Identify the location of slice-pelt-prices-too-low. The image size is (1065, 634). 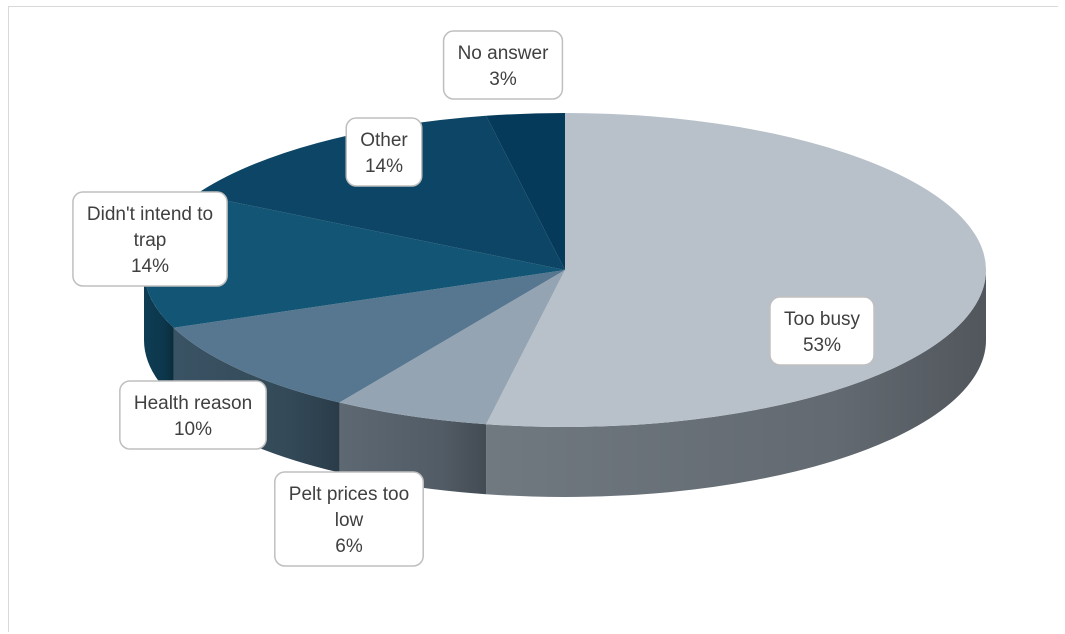
(452, 347).